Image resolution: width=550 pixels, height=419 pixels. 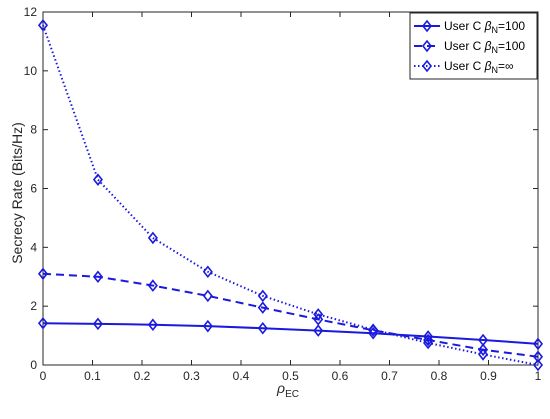 I want to click on y-axis-title: Secrecy Rate (Bits/Hz), so click(x=17, y=193).